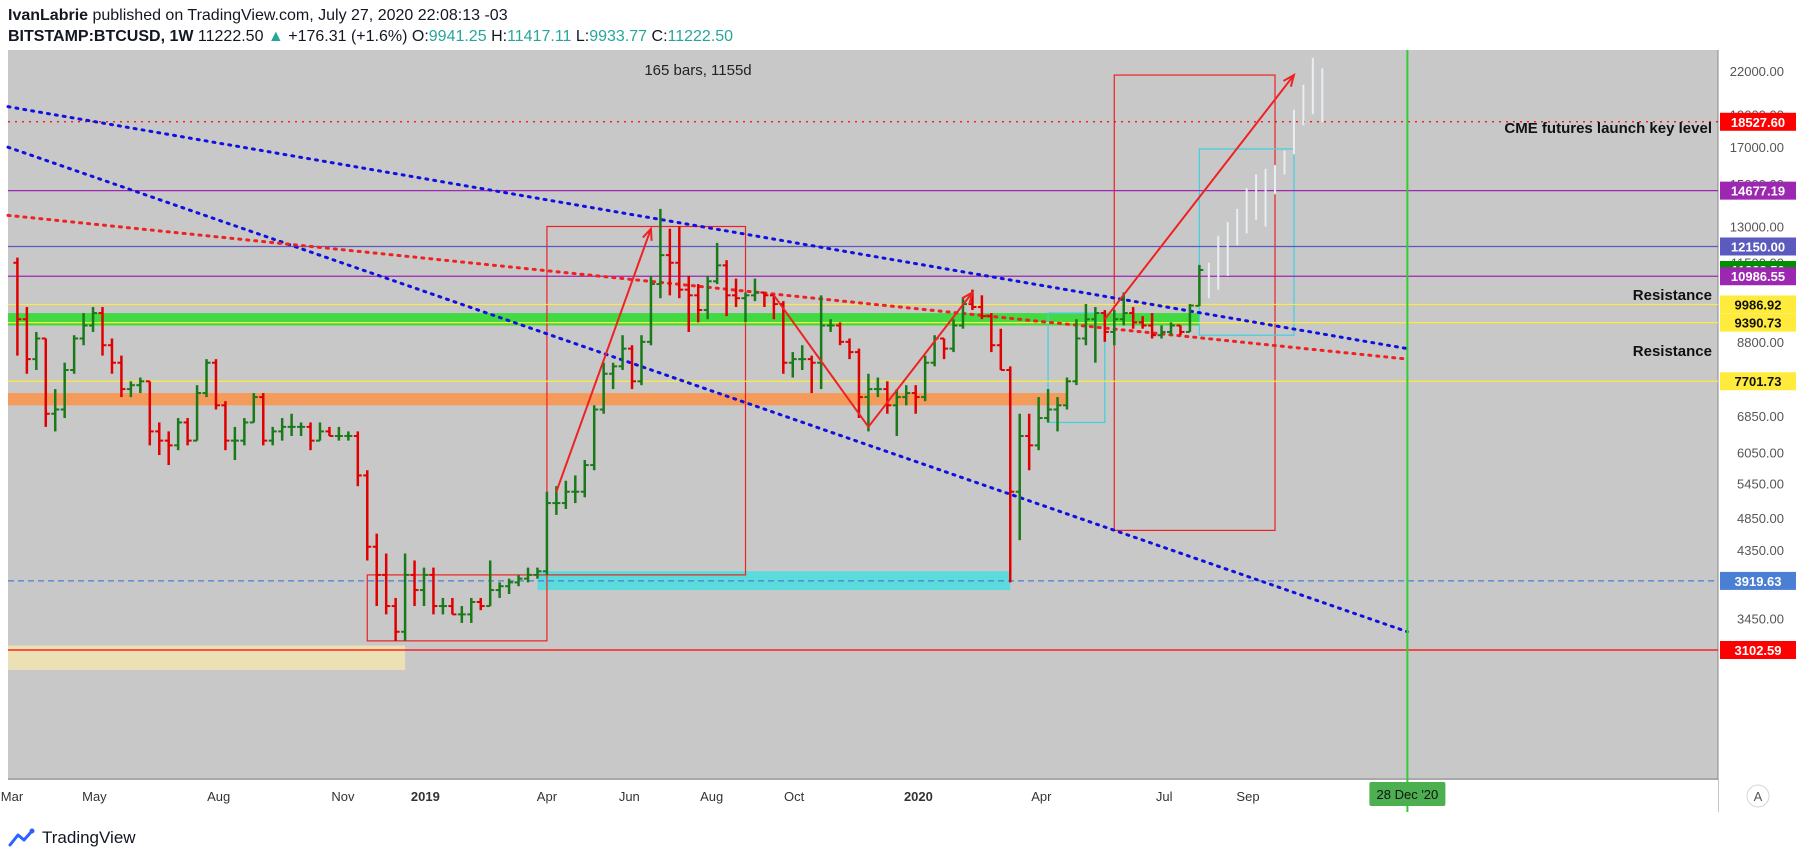 The height and width of the screenshot is (859, 1805). Describe the element at coordinates (457, 36) in the screenshot. I see `open-value: 9941.25` at that location.